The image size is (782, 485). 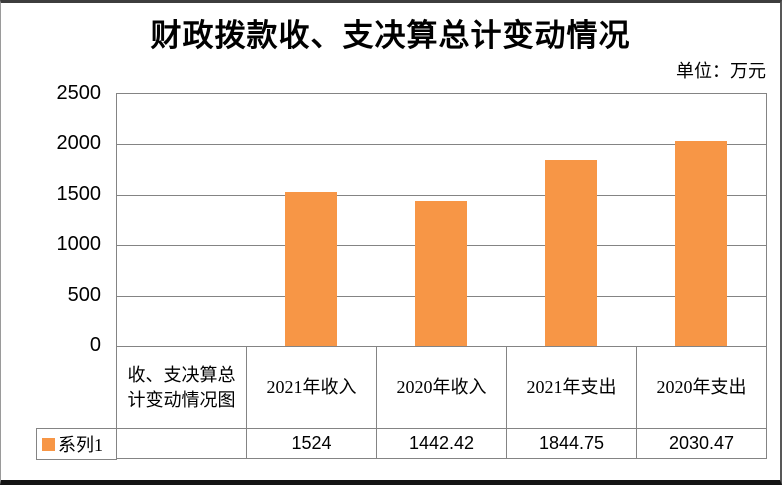 What do you see at coordinates (390, 35) in the screenshot?
I see `chart-title: 财政拨款收、支决算总计变动情况` at bounding box center [390, 35].